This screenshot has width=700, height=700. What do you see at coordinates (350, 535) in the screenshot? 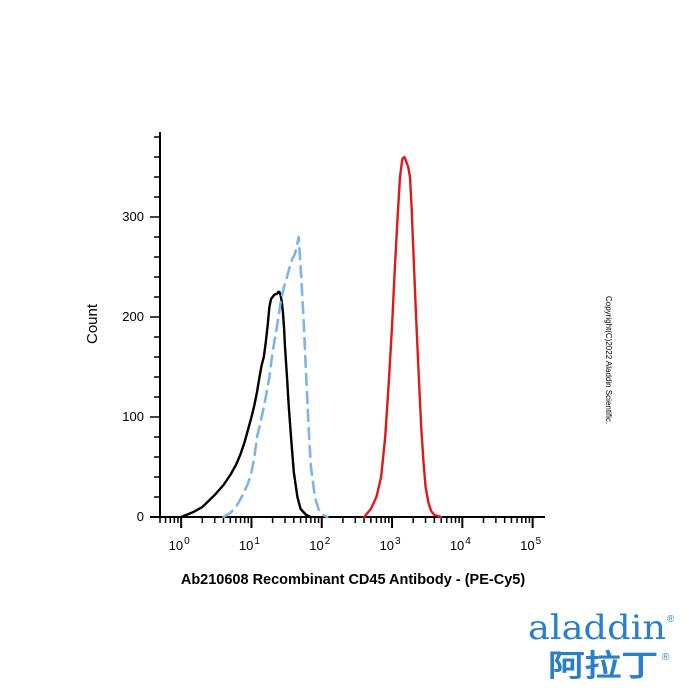
I see `x-ticks: 10⁰ 10¹ 10² 10³ 10⁴ 10⁵` at bounding box center [350, 535].